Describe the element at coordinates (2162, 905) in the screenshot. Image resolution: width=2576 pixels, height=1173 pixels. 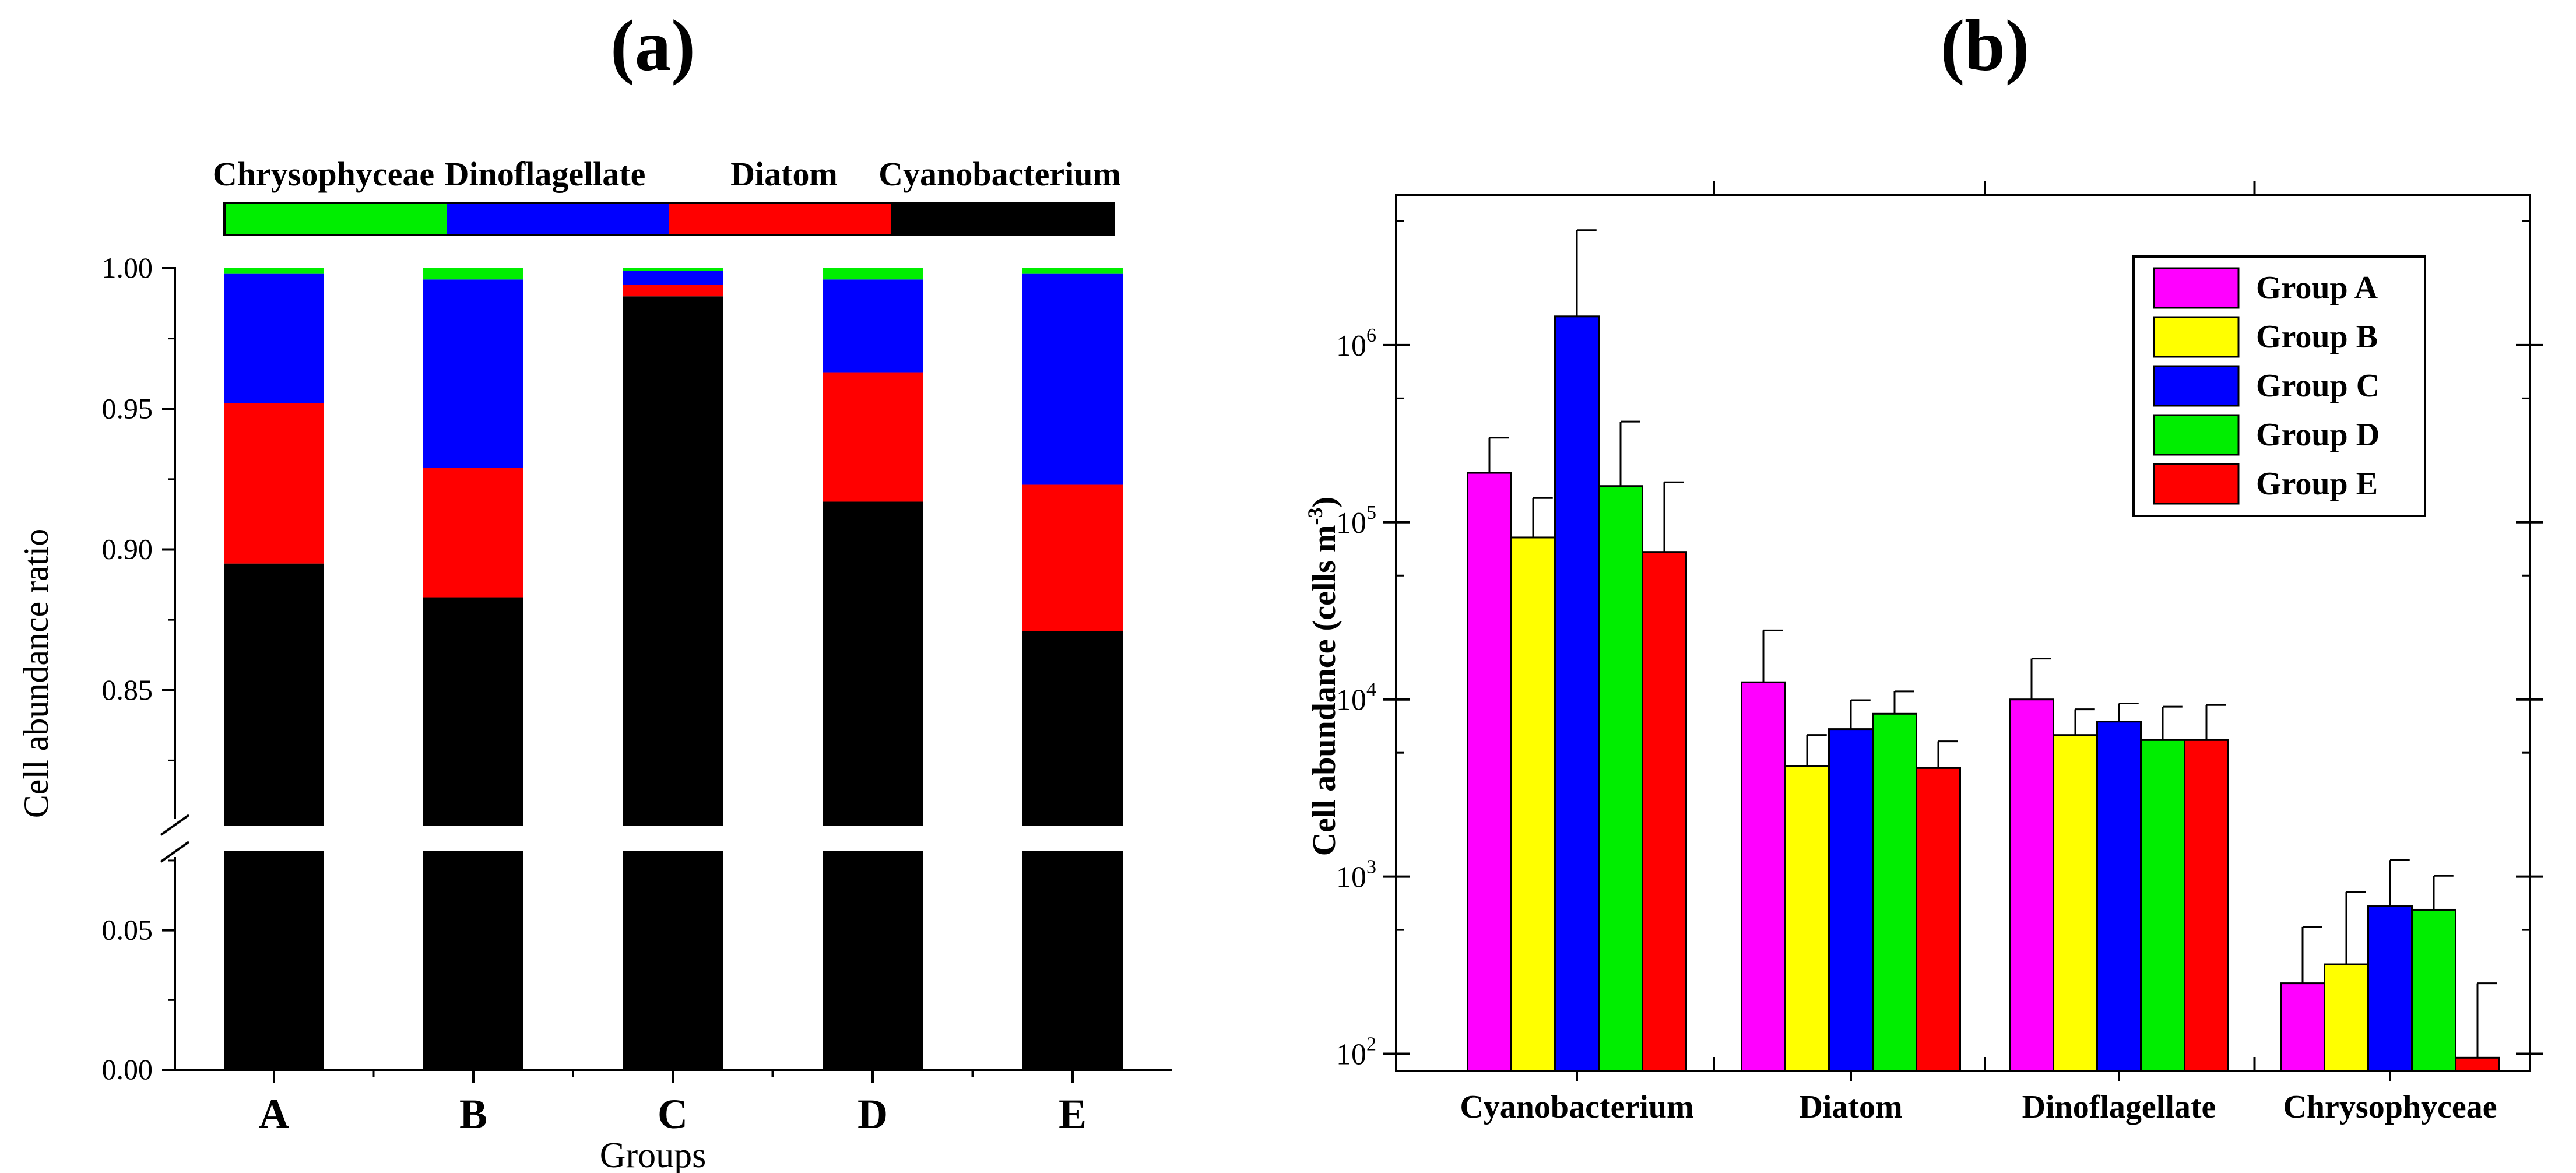
I see `bar-group-d-dinoflagellate` at that location.